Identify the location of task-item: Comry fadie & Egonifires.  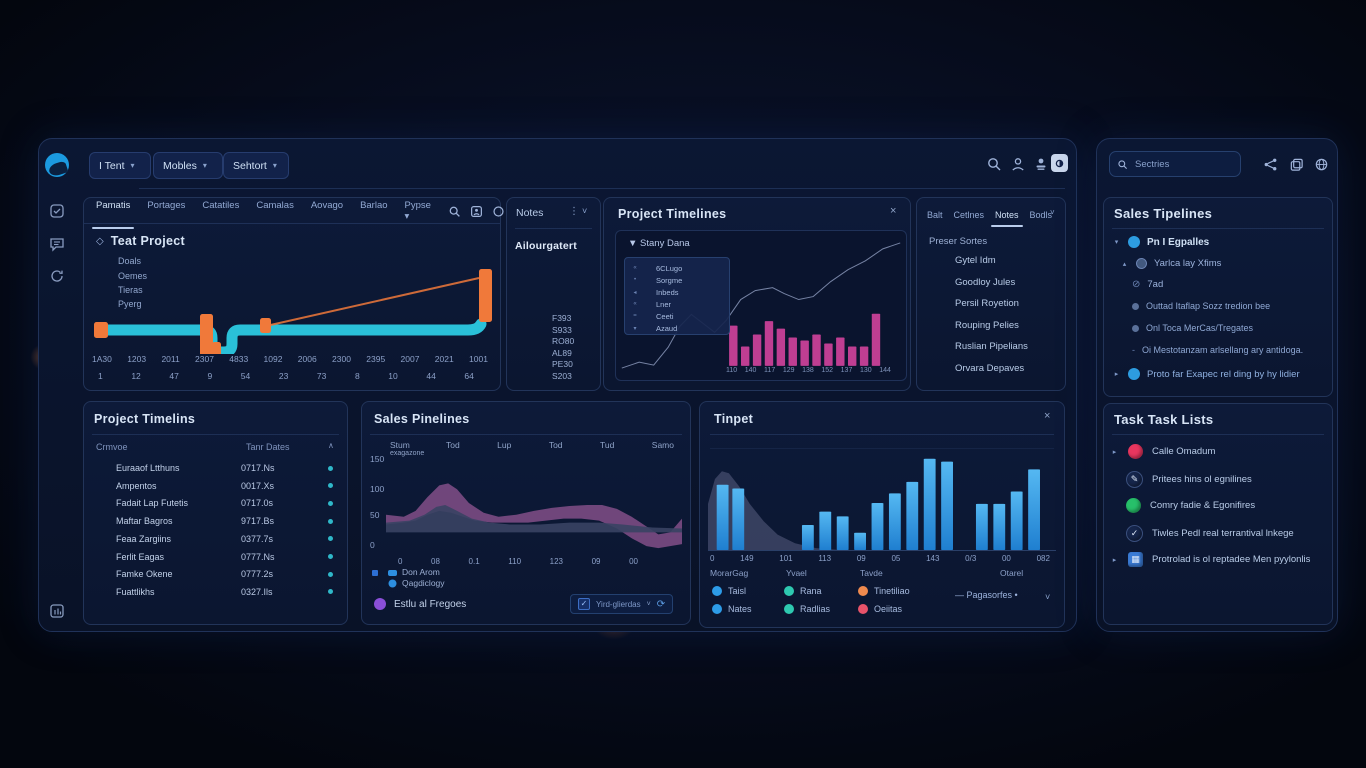
(1190, 505).